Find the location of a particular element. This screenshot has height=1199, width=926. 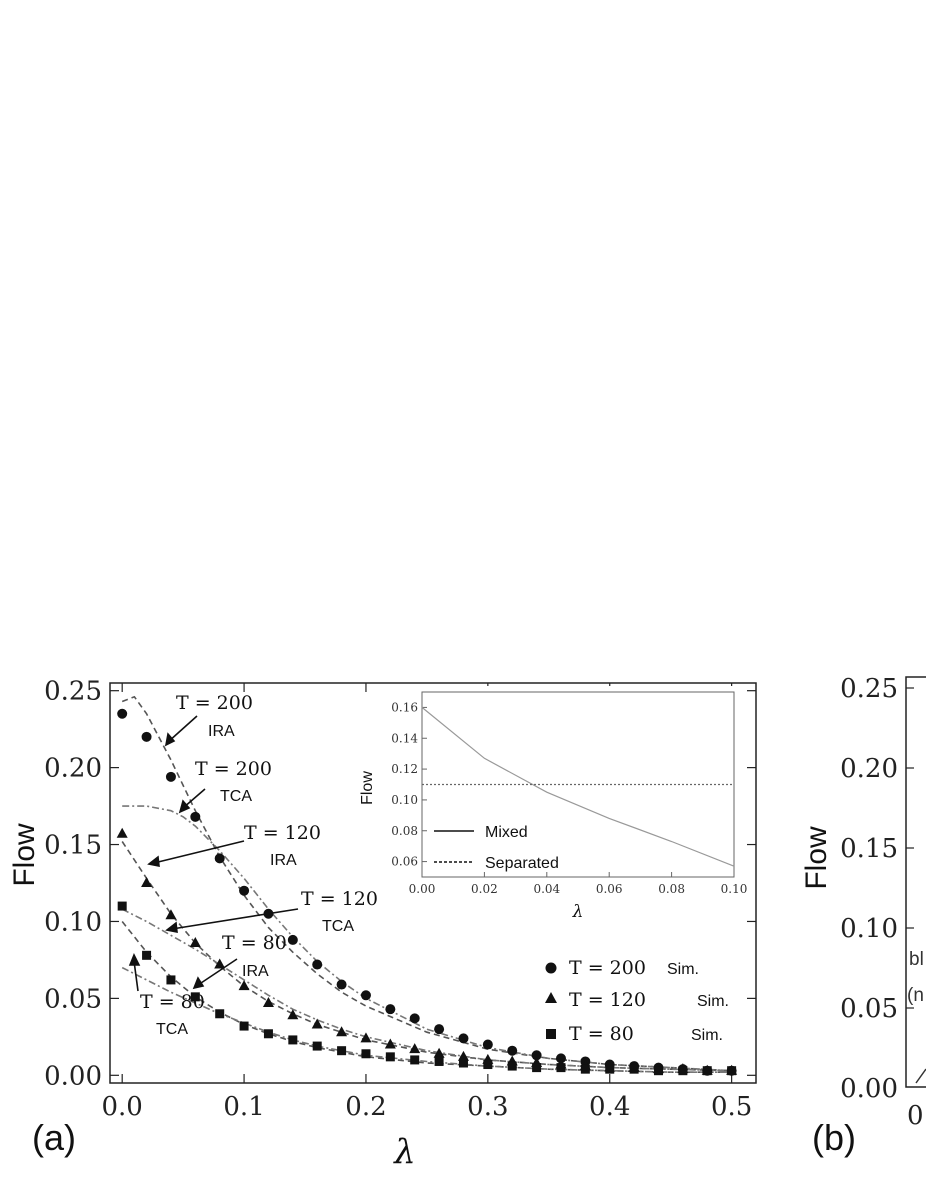

panel-b-ytick: 0.00 is located at coordinates (869, 1089).